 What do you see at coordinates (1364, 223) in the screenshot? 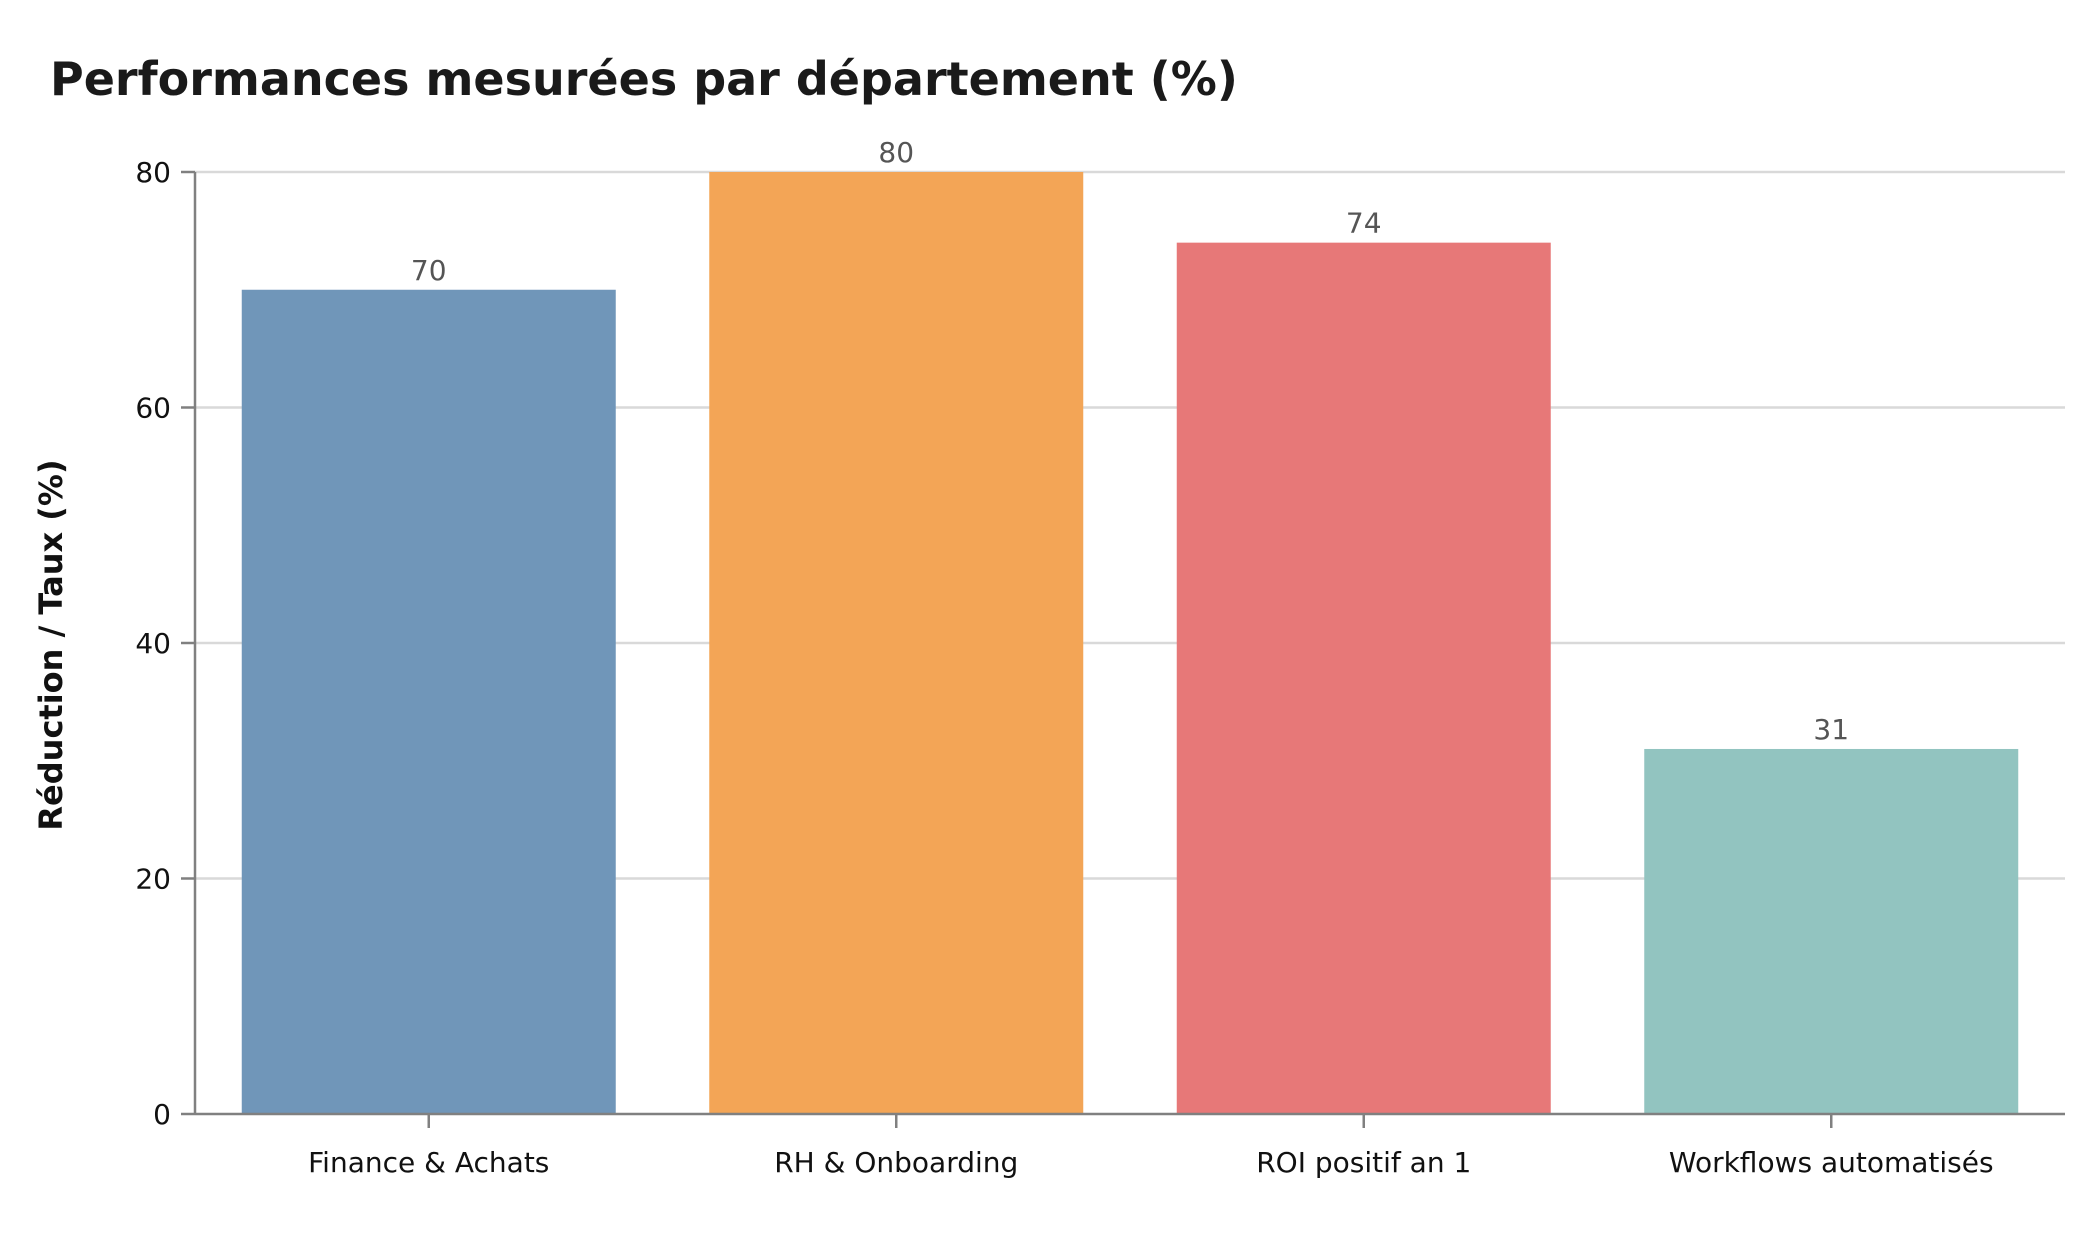
I see `data-label: 74` at bounding box center [1364, 223].